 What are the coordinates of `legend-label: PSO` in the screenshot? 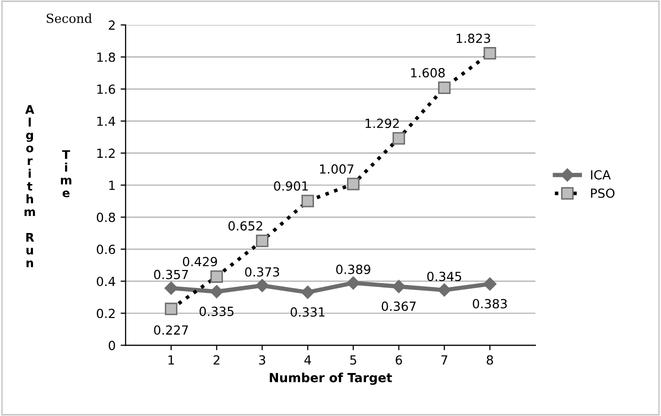 It's located at (602, 193).